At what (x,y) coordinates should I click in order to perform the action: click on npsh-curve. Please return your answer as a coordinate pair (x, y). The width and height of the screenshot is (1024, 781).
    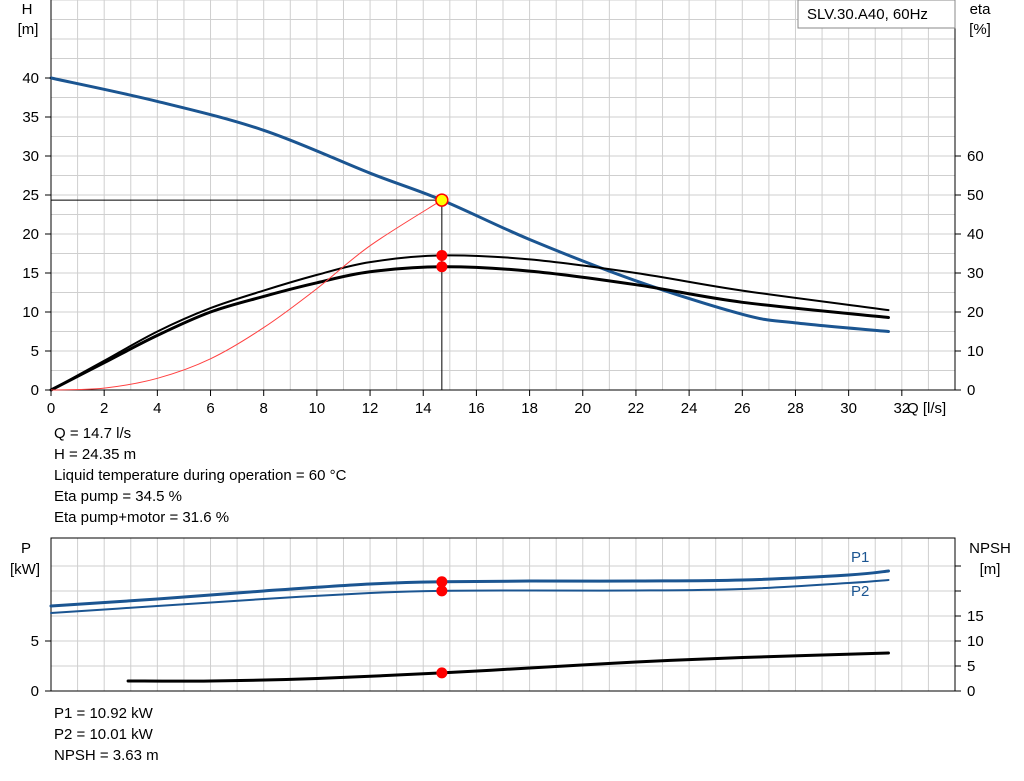
    Looking at the image, I should click on (508, 667).